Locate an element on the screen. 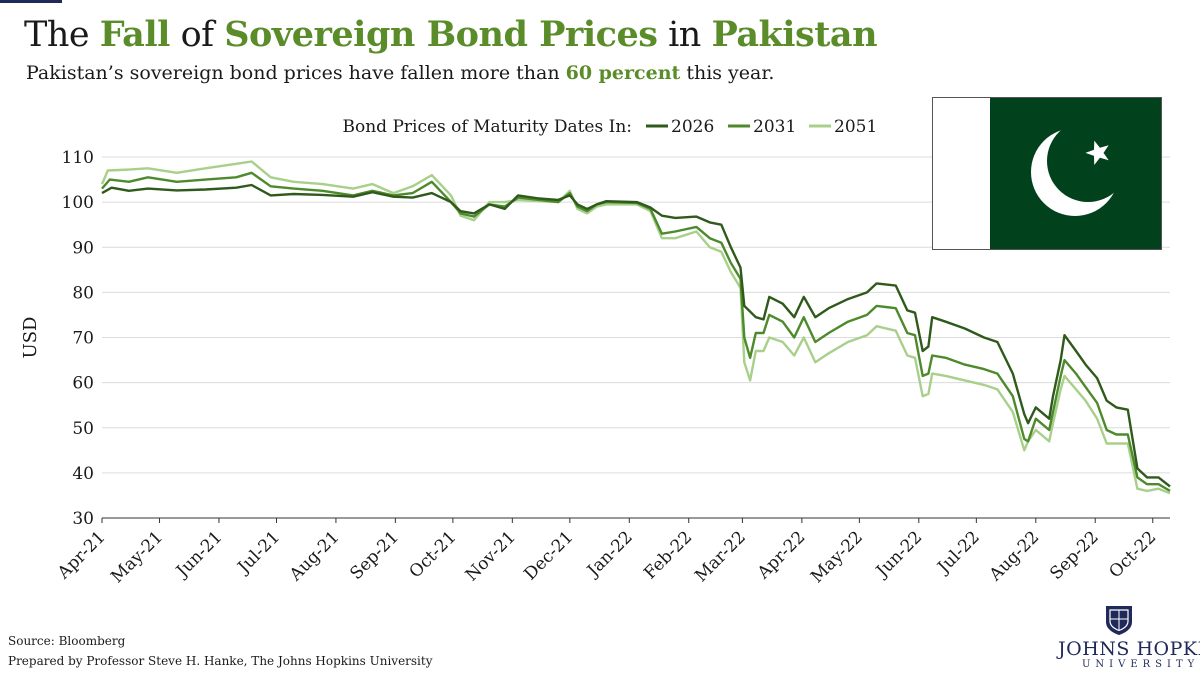 Image resolution: width=1200 pixels, height=675 pixels. x-tick-label: Mar-22 is located at coordinates (720, 556).